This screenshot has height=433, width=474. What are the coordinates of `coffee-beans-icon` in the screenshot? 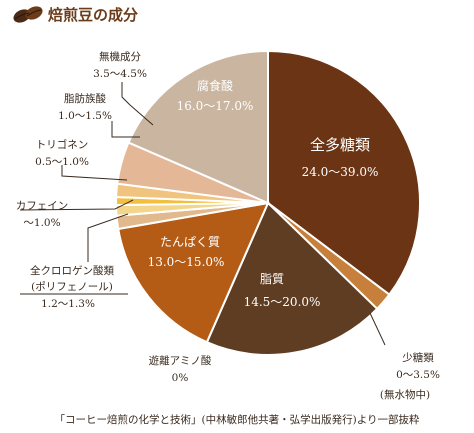 It's located at (28, 14).